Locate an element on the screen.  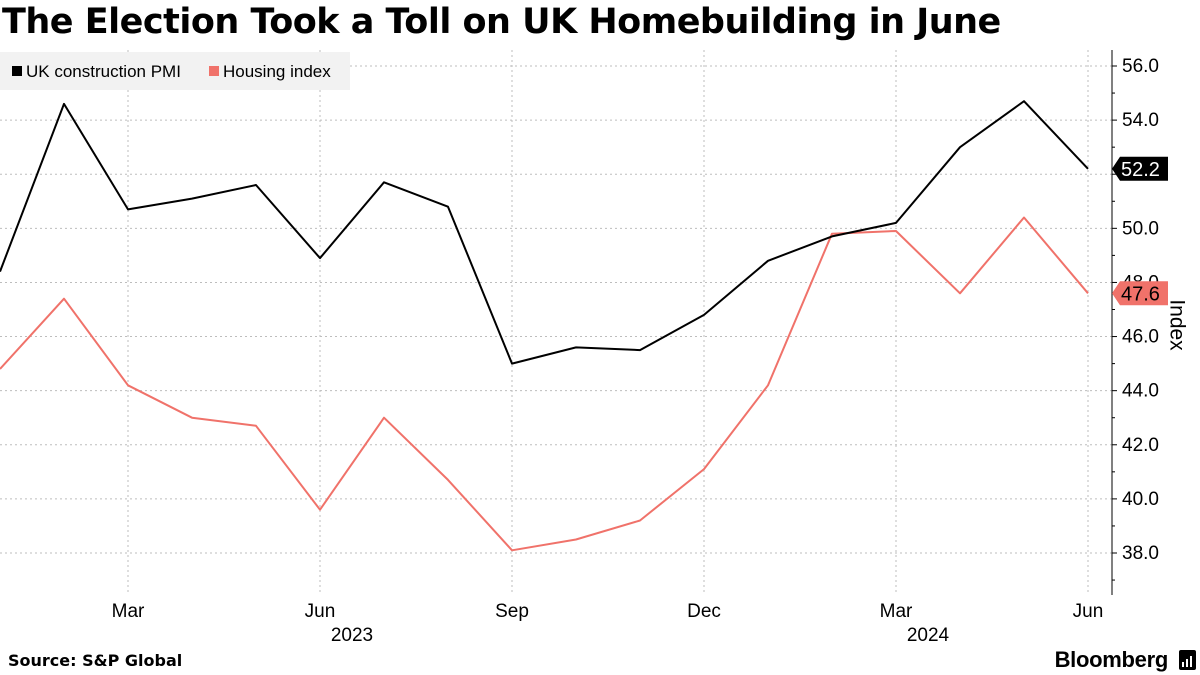
bloomberg-logo: Bloomberg is located at coordinates (1111, 659).